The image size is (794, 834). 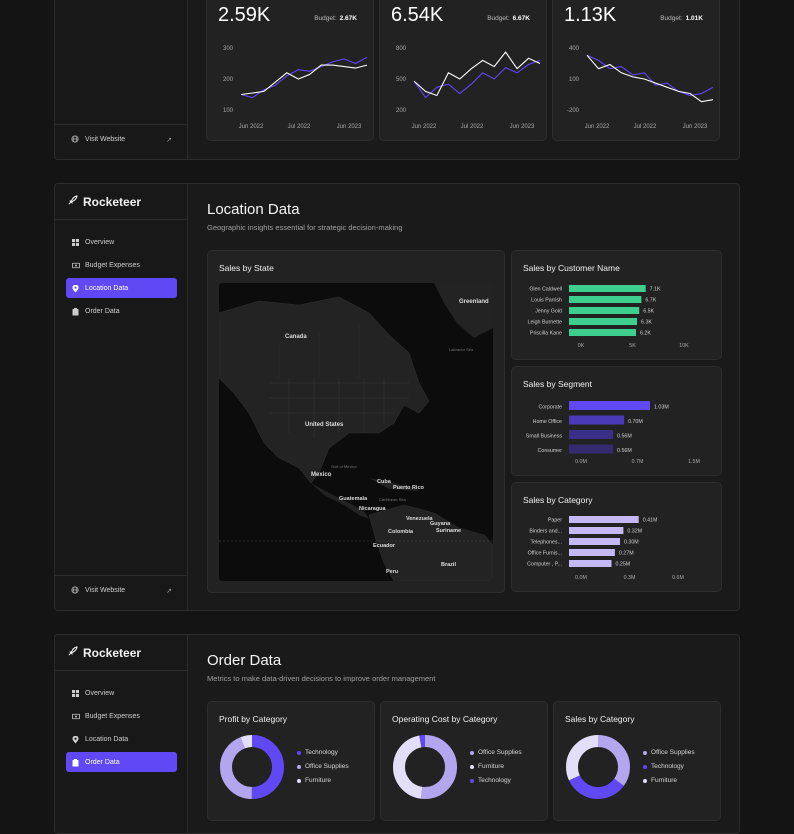 What do you see at coordinates (76, 716) in the screenshot?
I see `money-icon` at bounding box center [76, 716].